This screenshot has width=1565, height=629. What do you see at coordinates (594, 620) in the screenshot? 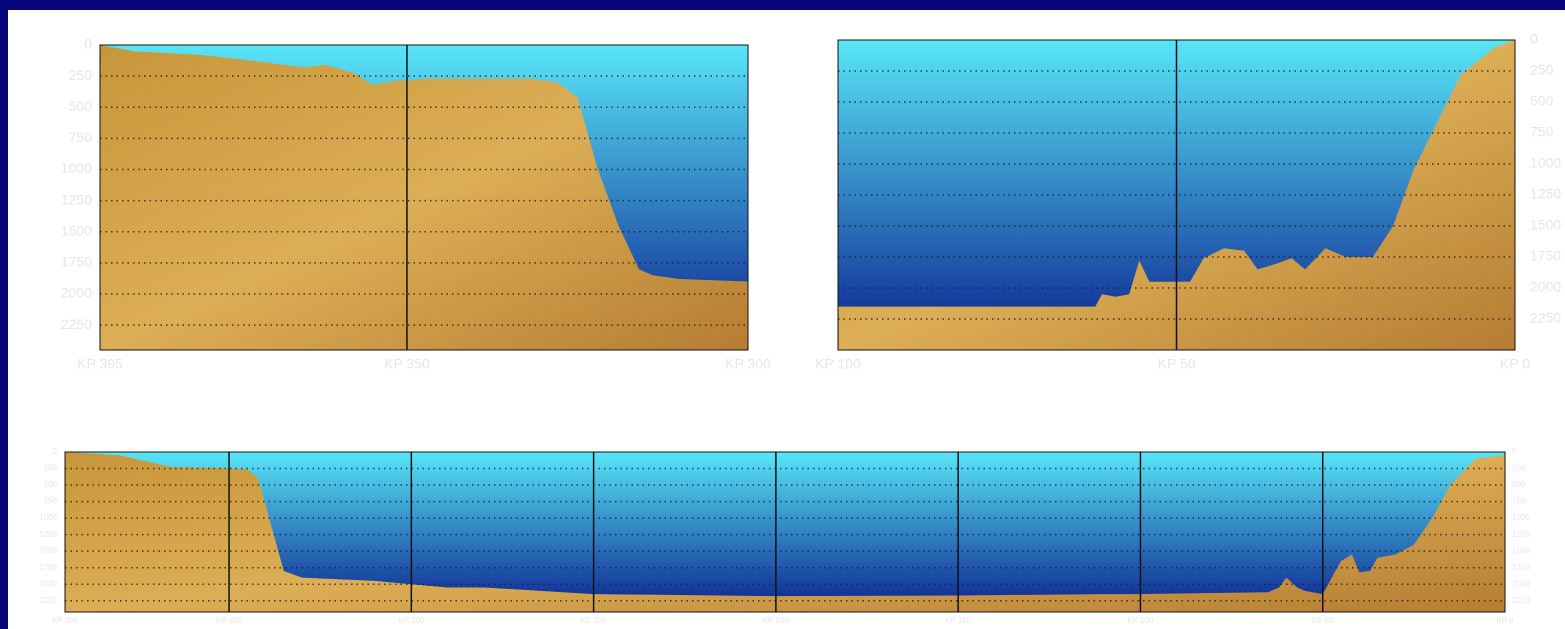
I see `x-tick-label: KP 250` at bounding box center [594, 620].